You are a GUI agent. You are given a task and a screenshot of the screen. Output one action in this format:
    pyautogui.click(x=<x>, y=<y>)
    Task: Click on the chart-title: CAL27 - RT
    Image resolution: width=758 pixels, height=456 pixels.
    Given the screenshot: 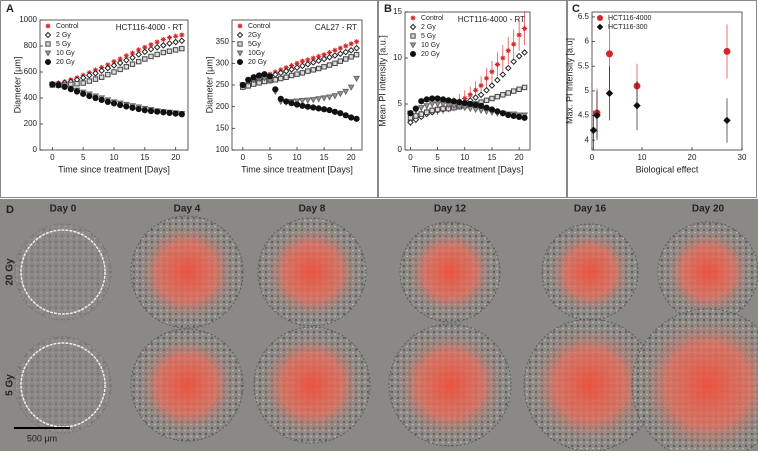 What is the action you would take?
    pyautogui.click(x=336, y=27)
    